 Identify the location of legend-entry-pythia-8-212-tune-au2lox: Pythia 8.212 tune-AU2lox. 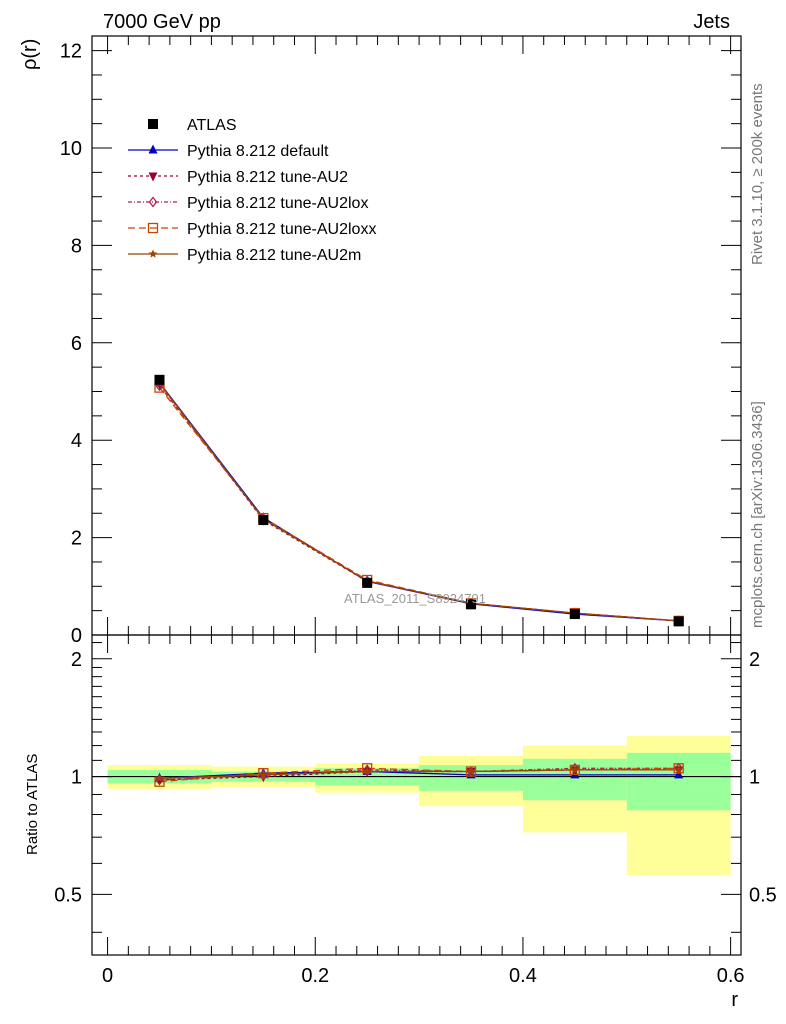
(248, 203).